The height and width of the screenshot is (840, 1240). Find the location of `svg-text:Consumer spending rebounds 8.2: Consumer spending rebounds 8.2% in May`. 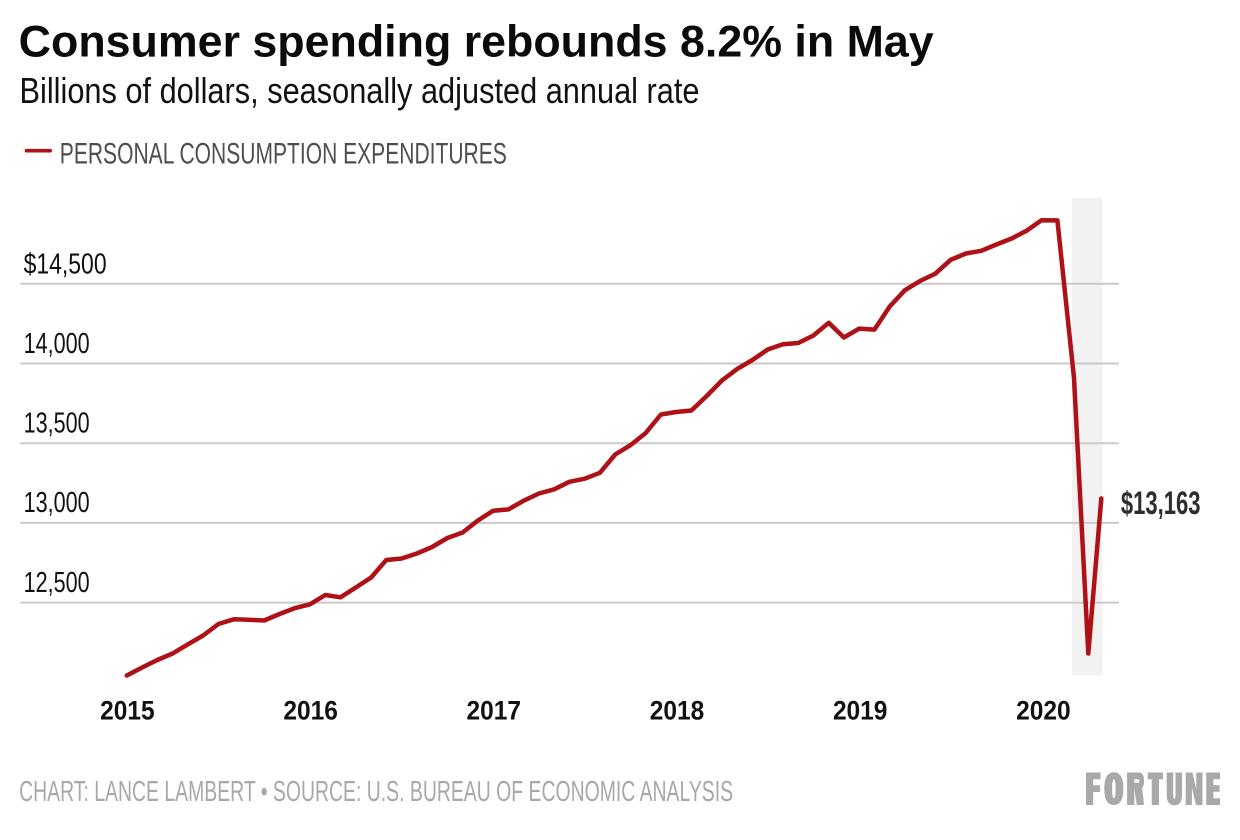

svg-text:Consumer spending rebounds 8.2: Consumer spending rebounds 8.2% in May is located at coordinates (476, 42).